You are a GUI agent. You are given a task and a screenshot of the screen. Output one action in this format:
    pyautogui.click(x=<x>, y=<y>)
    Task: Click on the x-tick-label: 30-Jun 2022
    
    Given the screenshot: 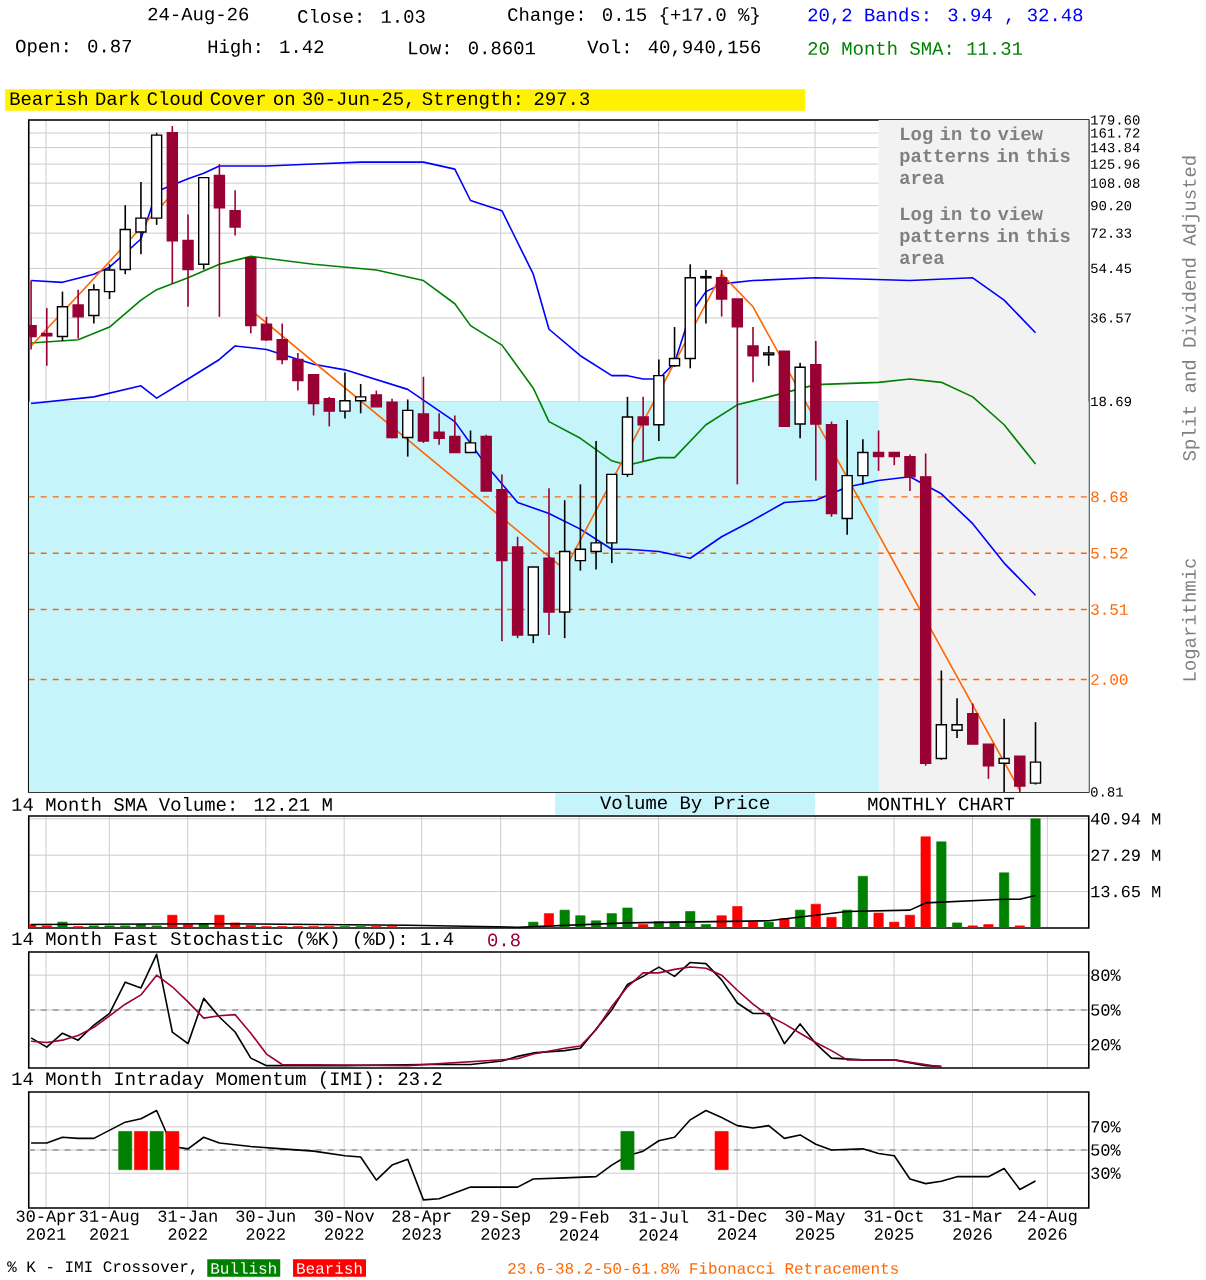 What is the action you would take?
    pyautogui.click(x=265, y=1225)
    